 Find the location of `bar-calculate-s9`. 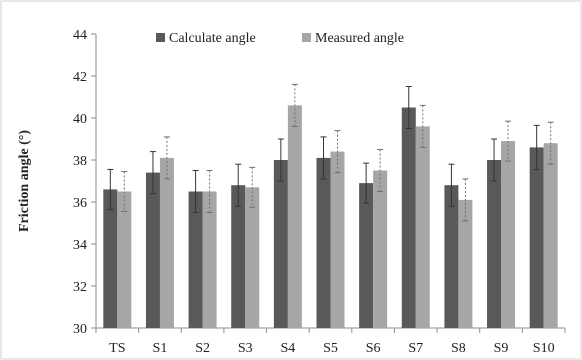

bar-calculate-s9 is located at coordinates (494, 244).